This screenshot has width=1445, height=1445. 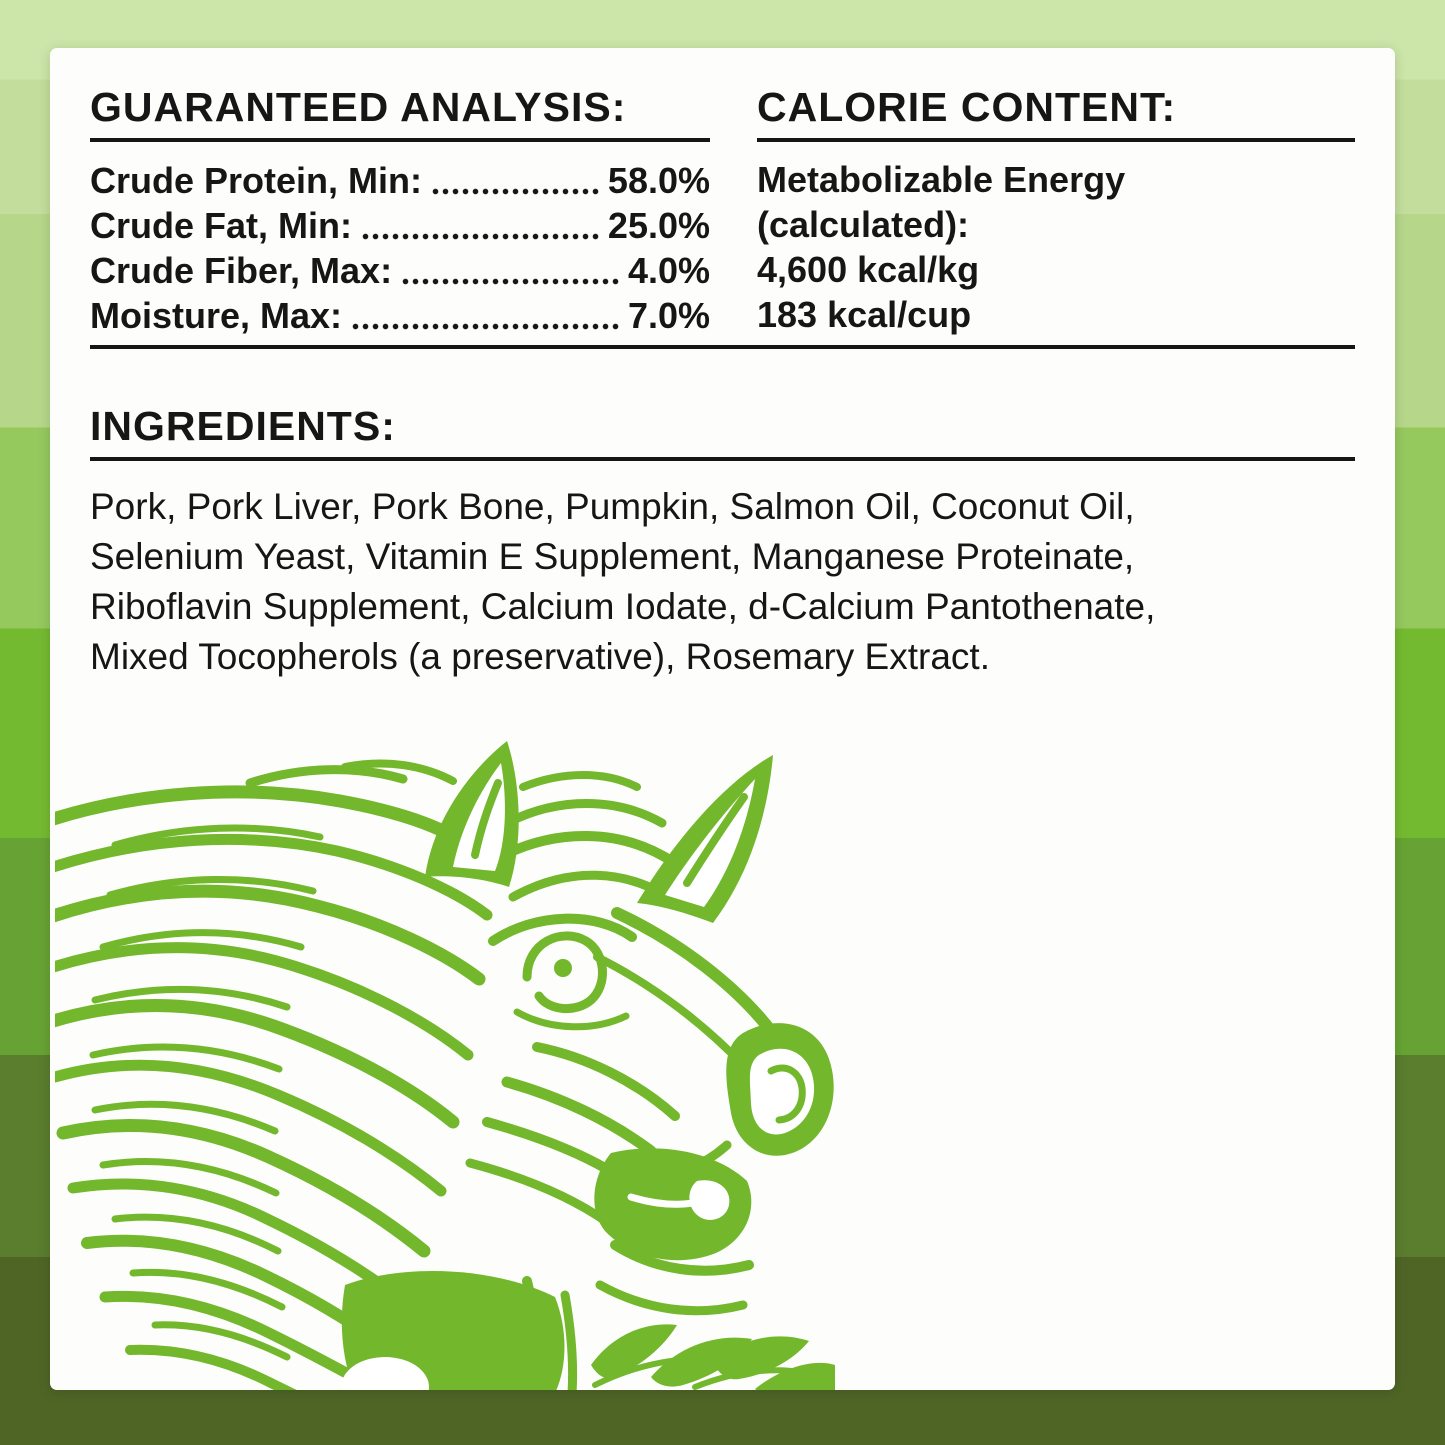 I want to click on analysis-name: Crude Fat, Min:, so click(x=221, y=226).